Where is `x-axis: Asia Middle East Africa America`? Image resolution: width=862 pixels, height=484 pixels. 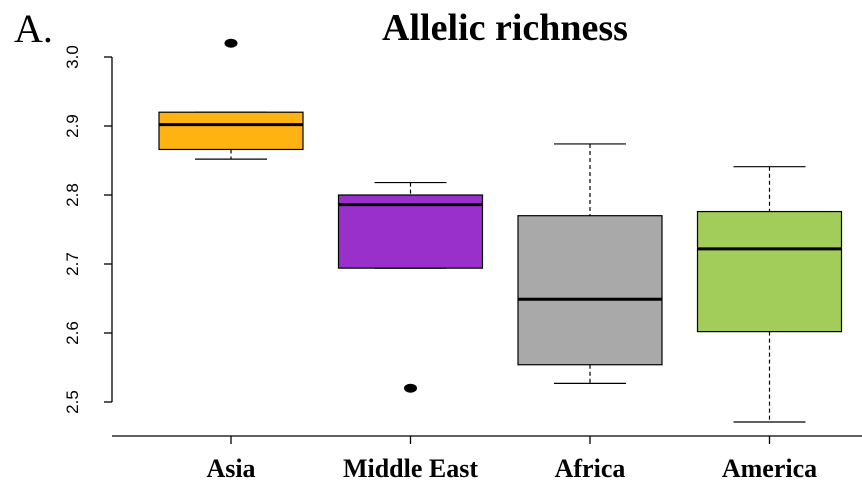
x-axis: Asia Middle East Africa America is located at coordinates (487, 459).